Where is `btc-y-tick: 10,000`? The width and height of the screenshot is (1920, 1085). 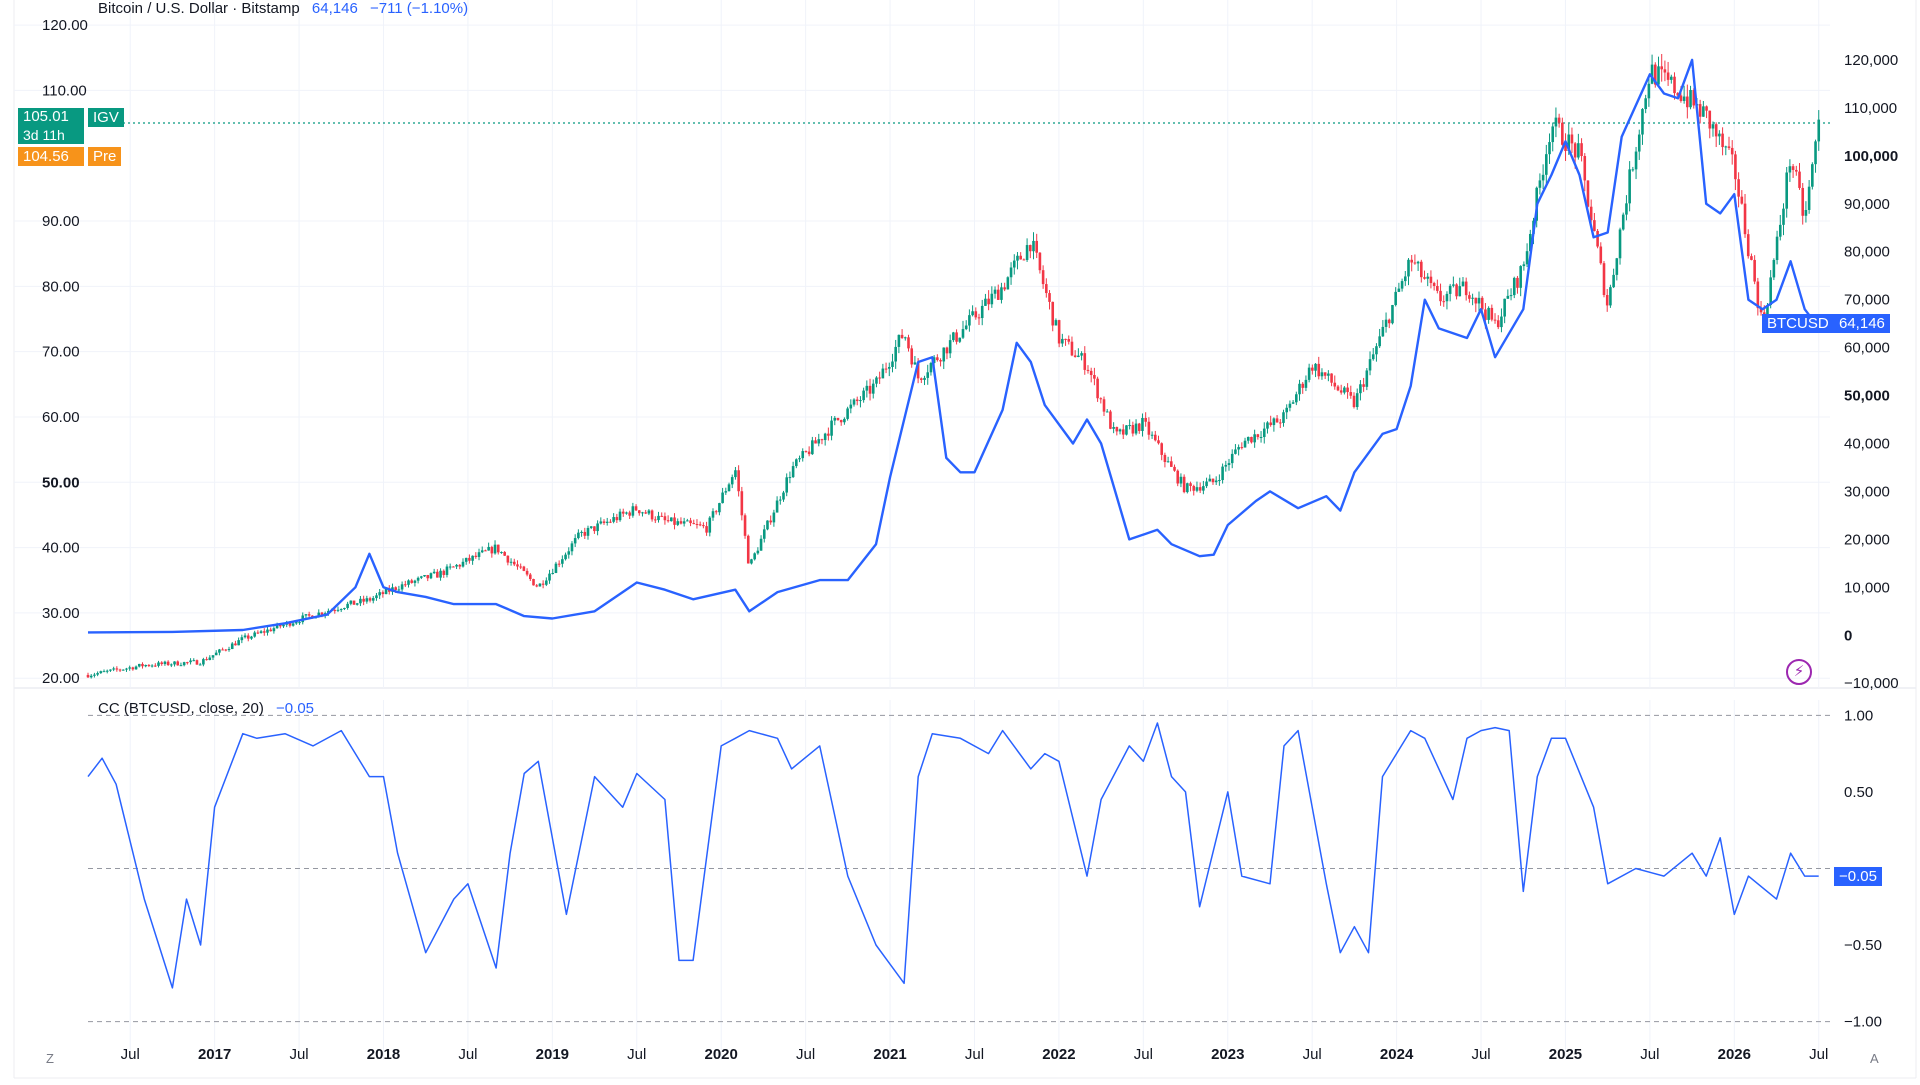
btc-y-tick: 10,000 is located at coordinates (1867, 587).